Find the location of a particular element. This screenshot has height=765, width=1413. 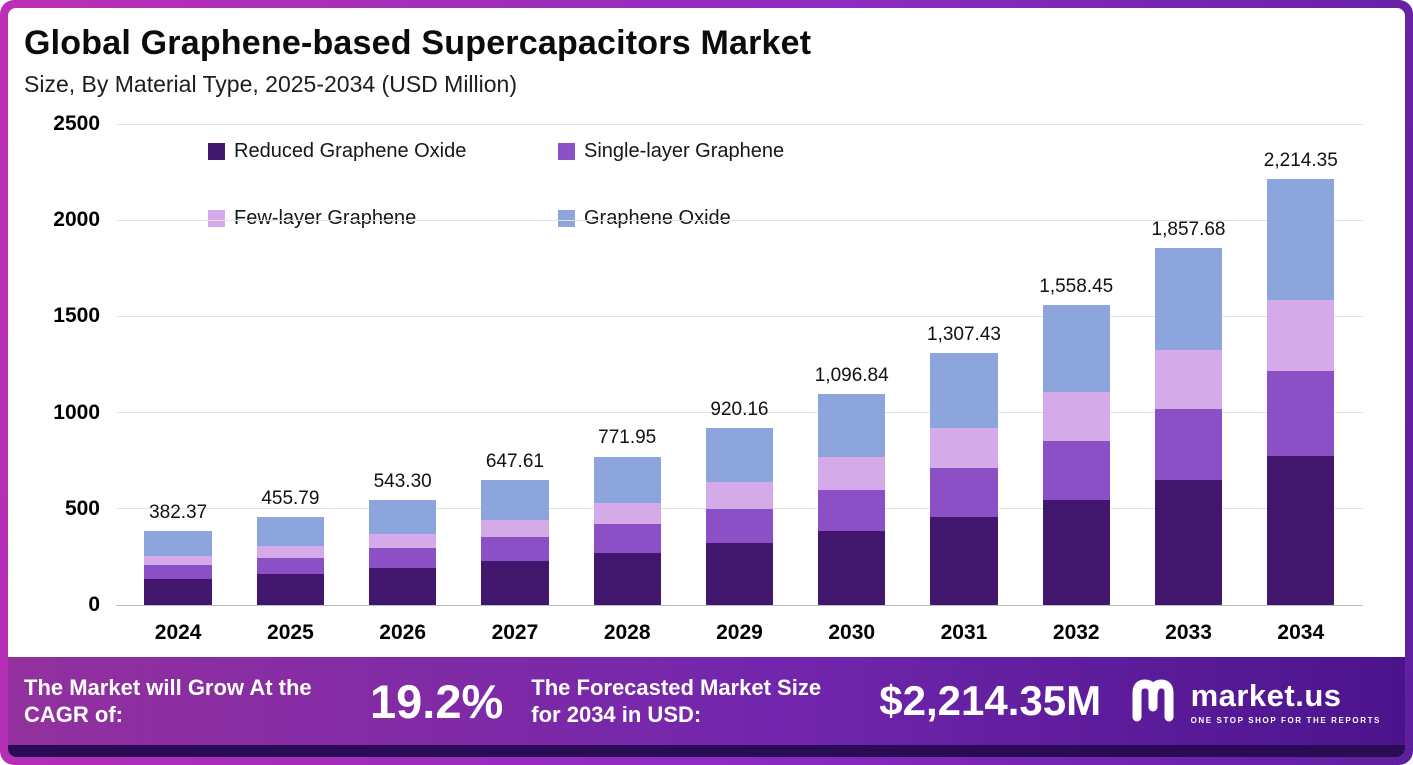

x-tick-label: 2024 is located at coordinates (178, 632).